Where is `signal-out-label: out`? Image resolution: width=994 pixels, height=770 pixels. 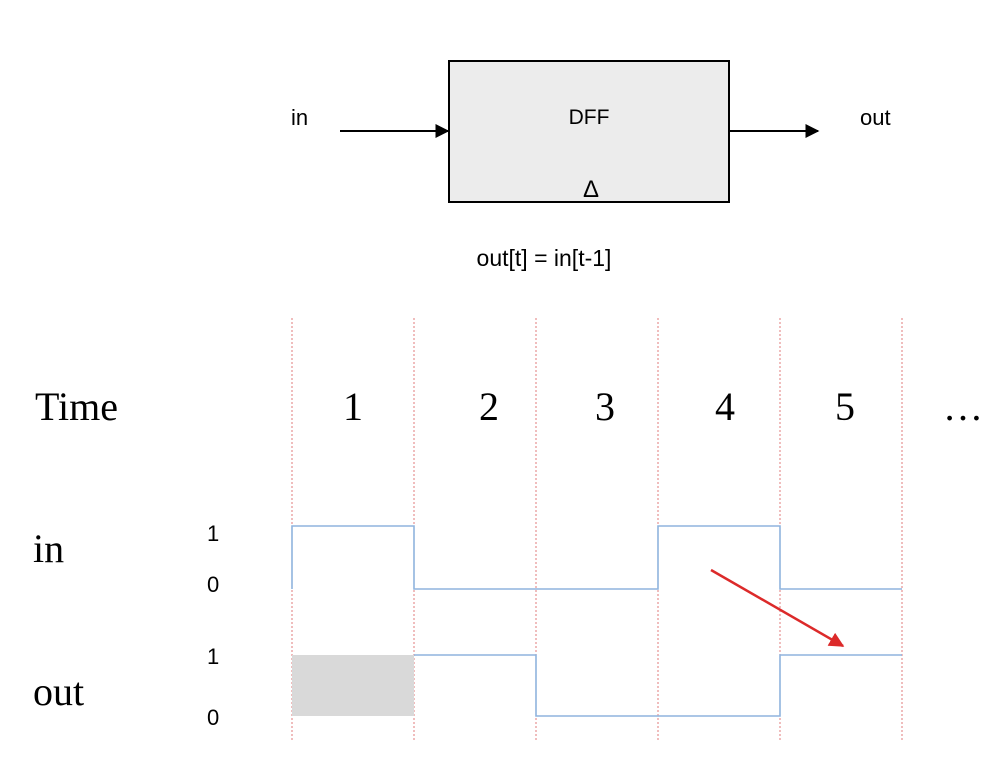 signal-out-label: out is located at coordinates (58, 691).